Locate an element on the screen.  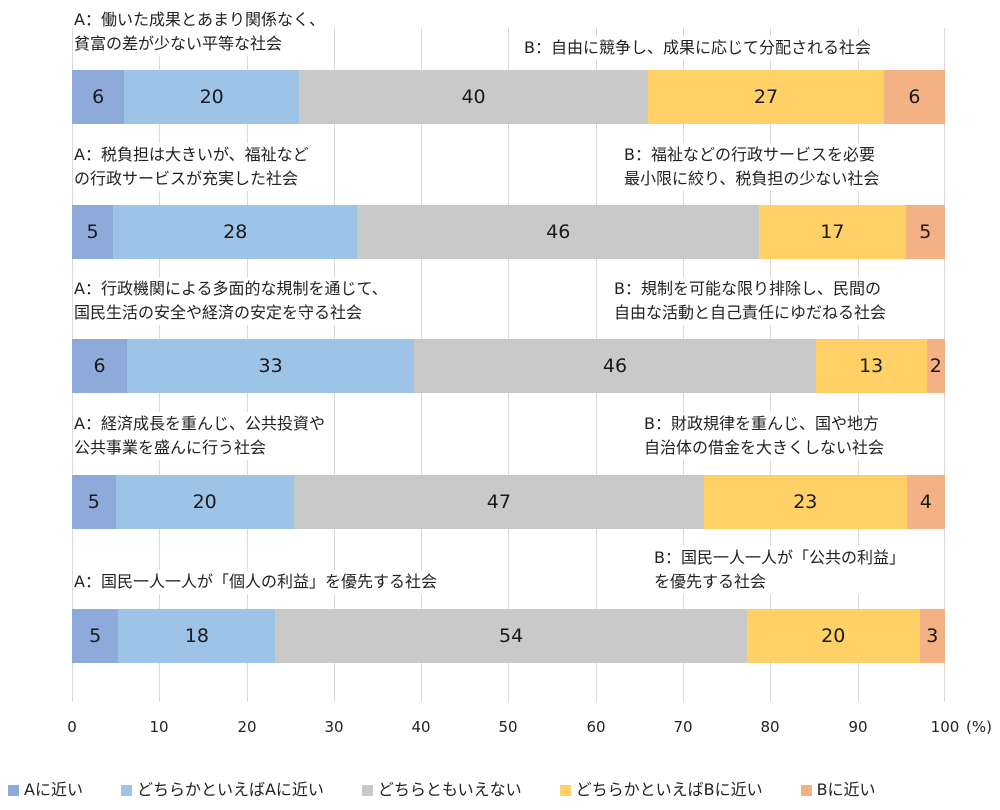
segment-neither: 47 is located at coordinates (499, 502).